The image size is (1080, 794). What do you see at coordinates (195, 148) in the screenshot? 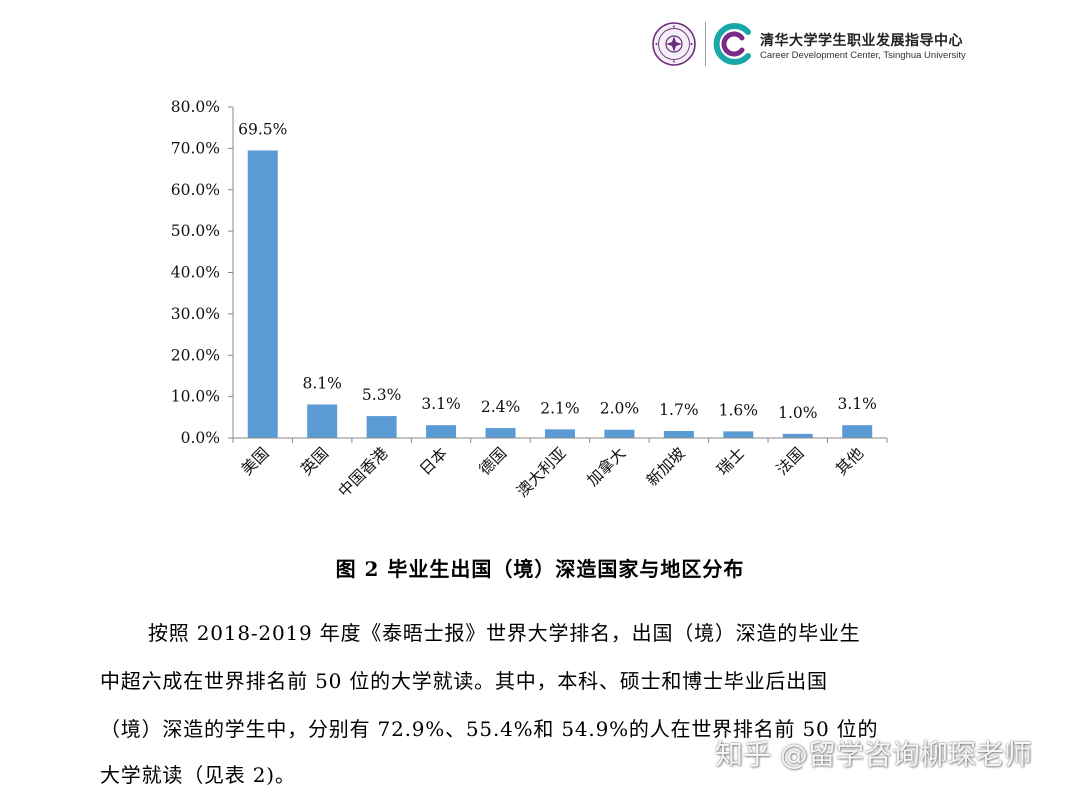
I see `y-tick-label: 70.0%` at bounding box center [195, 148].